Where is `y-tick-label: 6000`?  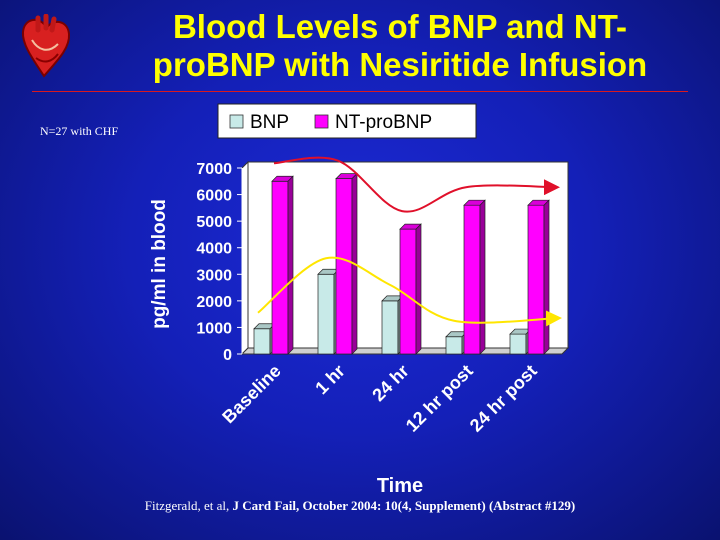 y-tick-label: 6000 is located at coordinates (214, 196).